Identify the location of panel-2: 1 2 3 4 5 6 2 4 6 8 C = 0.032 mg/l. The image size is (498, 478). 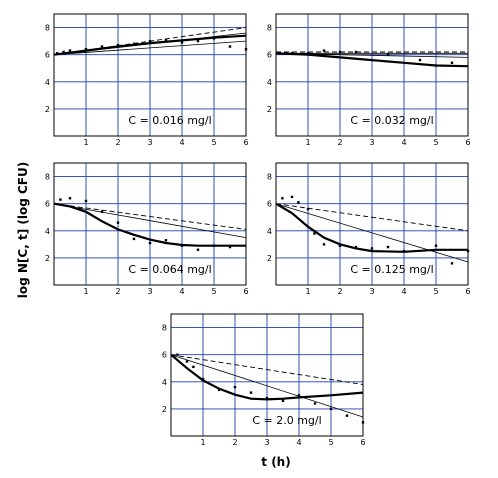
(369, 80).